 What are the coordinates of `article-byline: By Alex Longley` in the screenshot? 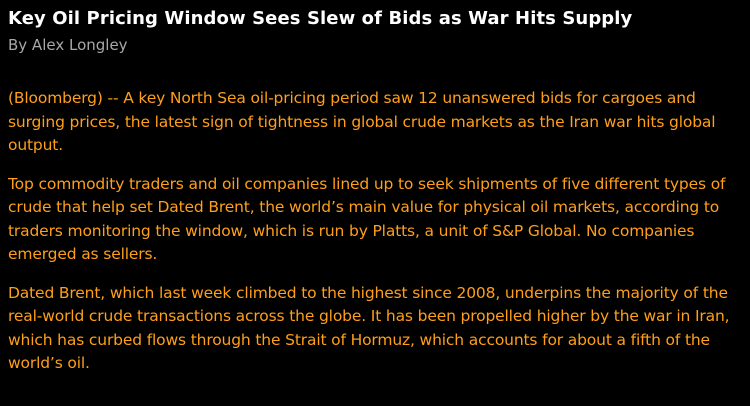 It's located at (68, 45).